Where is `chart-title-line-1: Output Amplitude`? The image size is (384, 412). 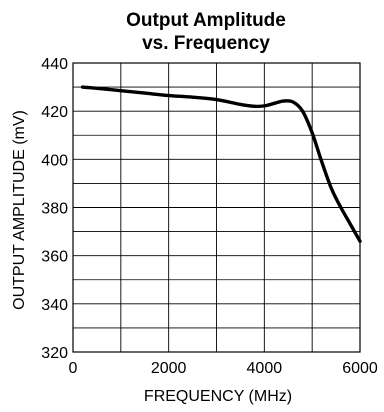
chart-title-line-1: Output Amplitude is located at coordinates (206, 20).